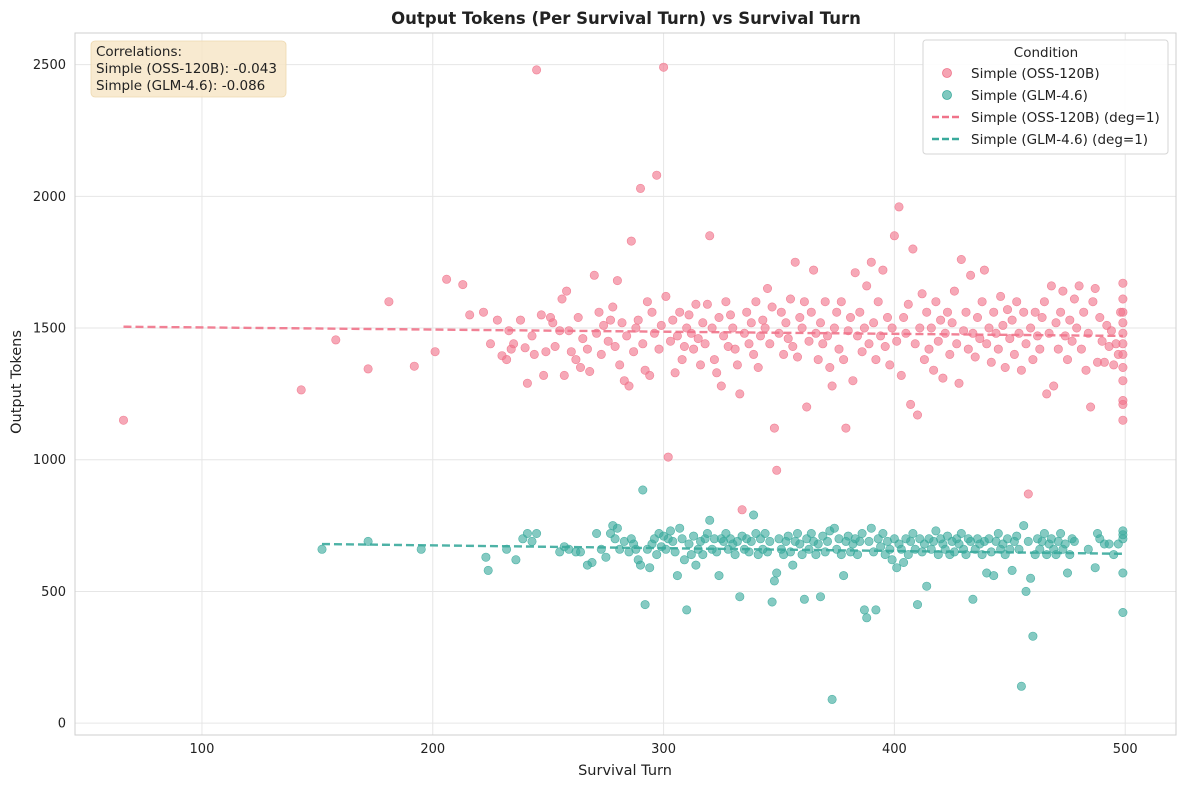  Describe the element at coordinates (139, 52) in the screenshot. I see `annotation-line: Correlations:` at that location.